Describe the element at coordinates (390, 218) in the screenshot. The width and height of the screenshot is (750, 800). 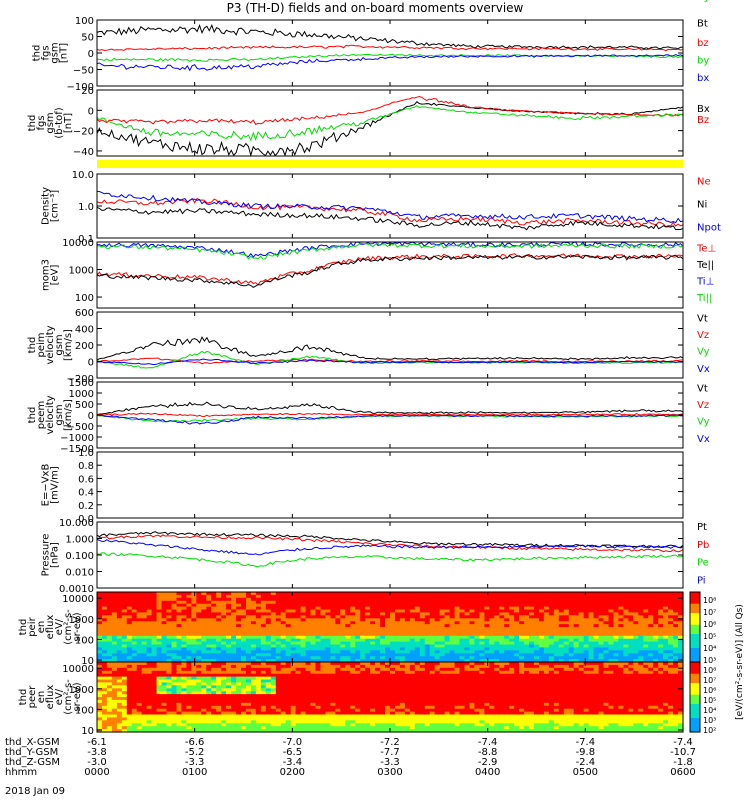
I see `series-2-ni` at that location.